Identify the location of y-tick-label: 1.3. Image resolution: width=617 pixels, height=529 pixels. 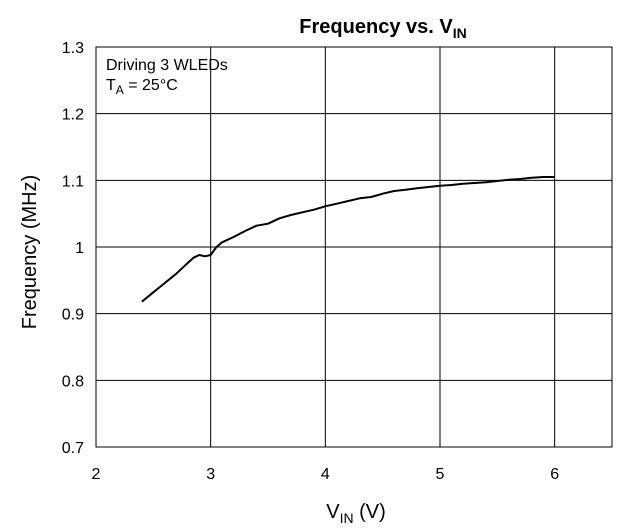
(73, 48).